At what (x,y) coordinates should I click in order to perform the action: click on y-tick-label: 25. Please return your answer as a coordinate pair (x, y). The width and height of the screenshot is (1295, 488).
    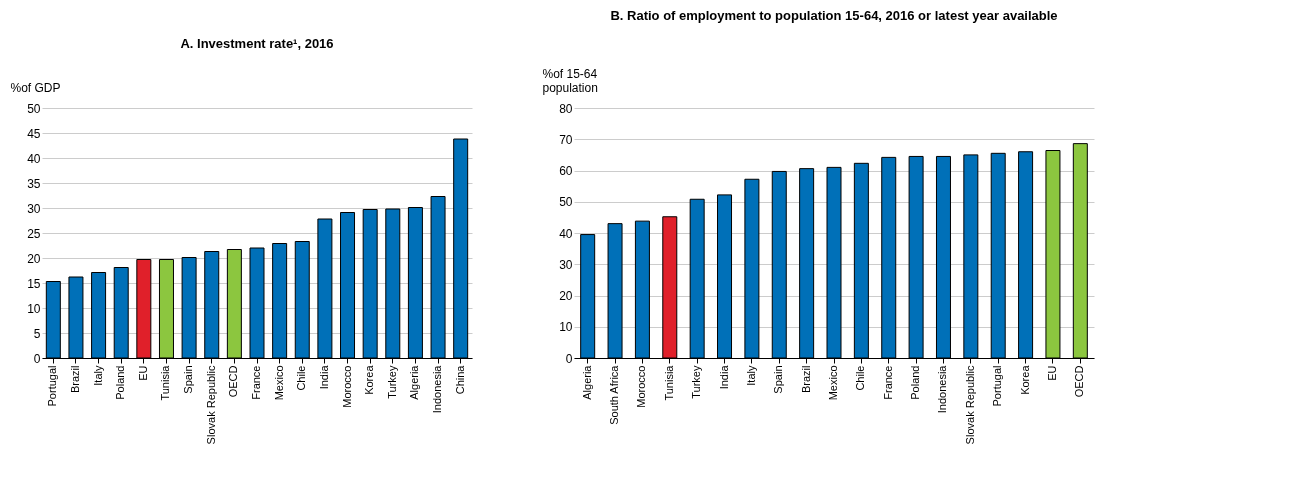
    Looking at the image, I should click on (34, 233).